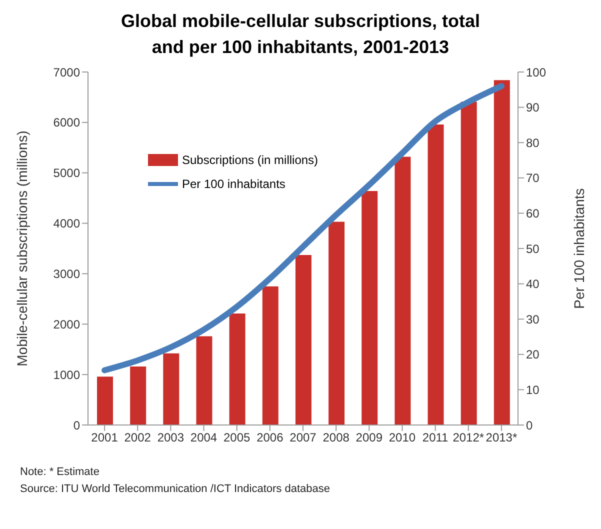  I want to click on y2-tick-label: 50, so click(533, 249).